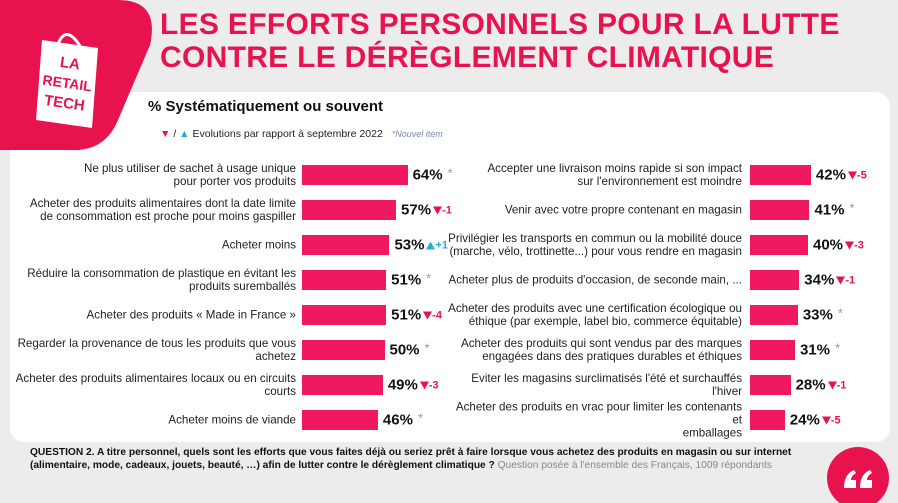  What do you see at coordinates (64, 103) in the screenshot?
I see `logo-text: TECH` at bounding box center [64, 103].